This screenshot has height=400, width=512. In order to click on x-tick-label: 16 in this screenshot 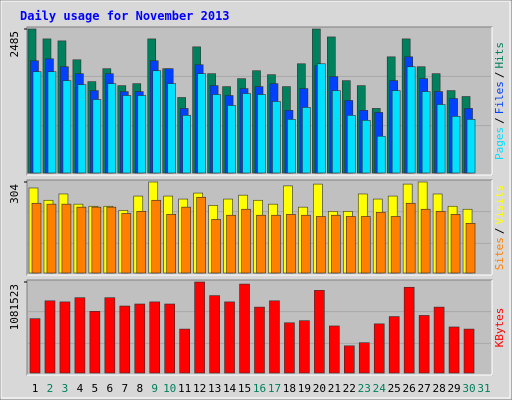, I will do `click(259, 388)`.